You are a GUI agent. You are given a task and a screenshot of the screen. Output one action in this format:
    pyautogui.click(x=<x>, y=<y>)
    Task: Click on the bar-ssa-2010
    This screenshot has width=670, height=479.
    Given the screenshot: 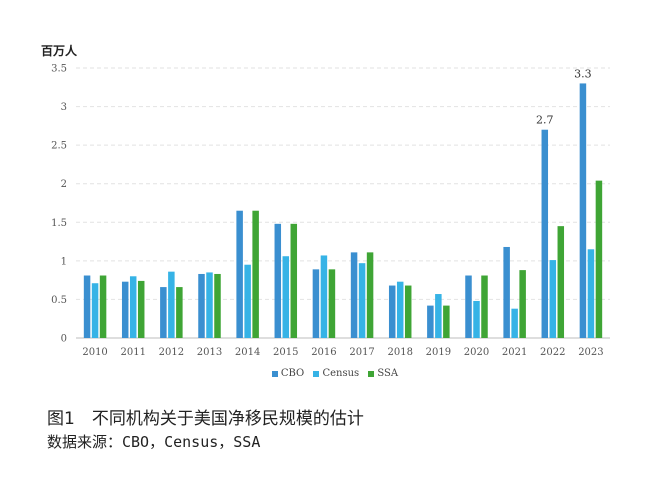 What is the action you would take?
    pyautogui.click(x=103, y=306)
    